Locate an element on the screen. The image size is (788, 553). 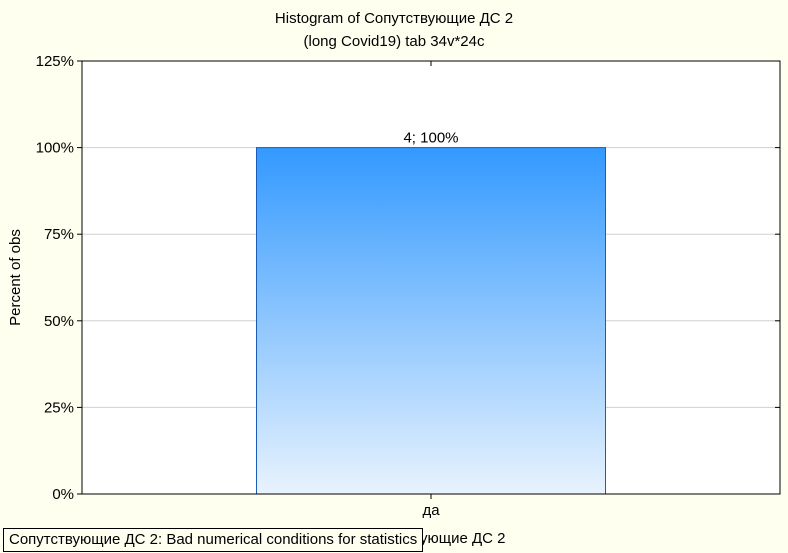
y-tick-label: 100% is located at coordinates (55, 148).